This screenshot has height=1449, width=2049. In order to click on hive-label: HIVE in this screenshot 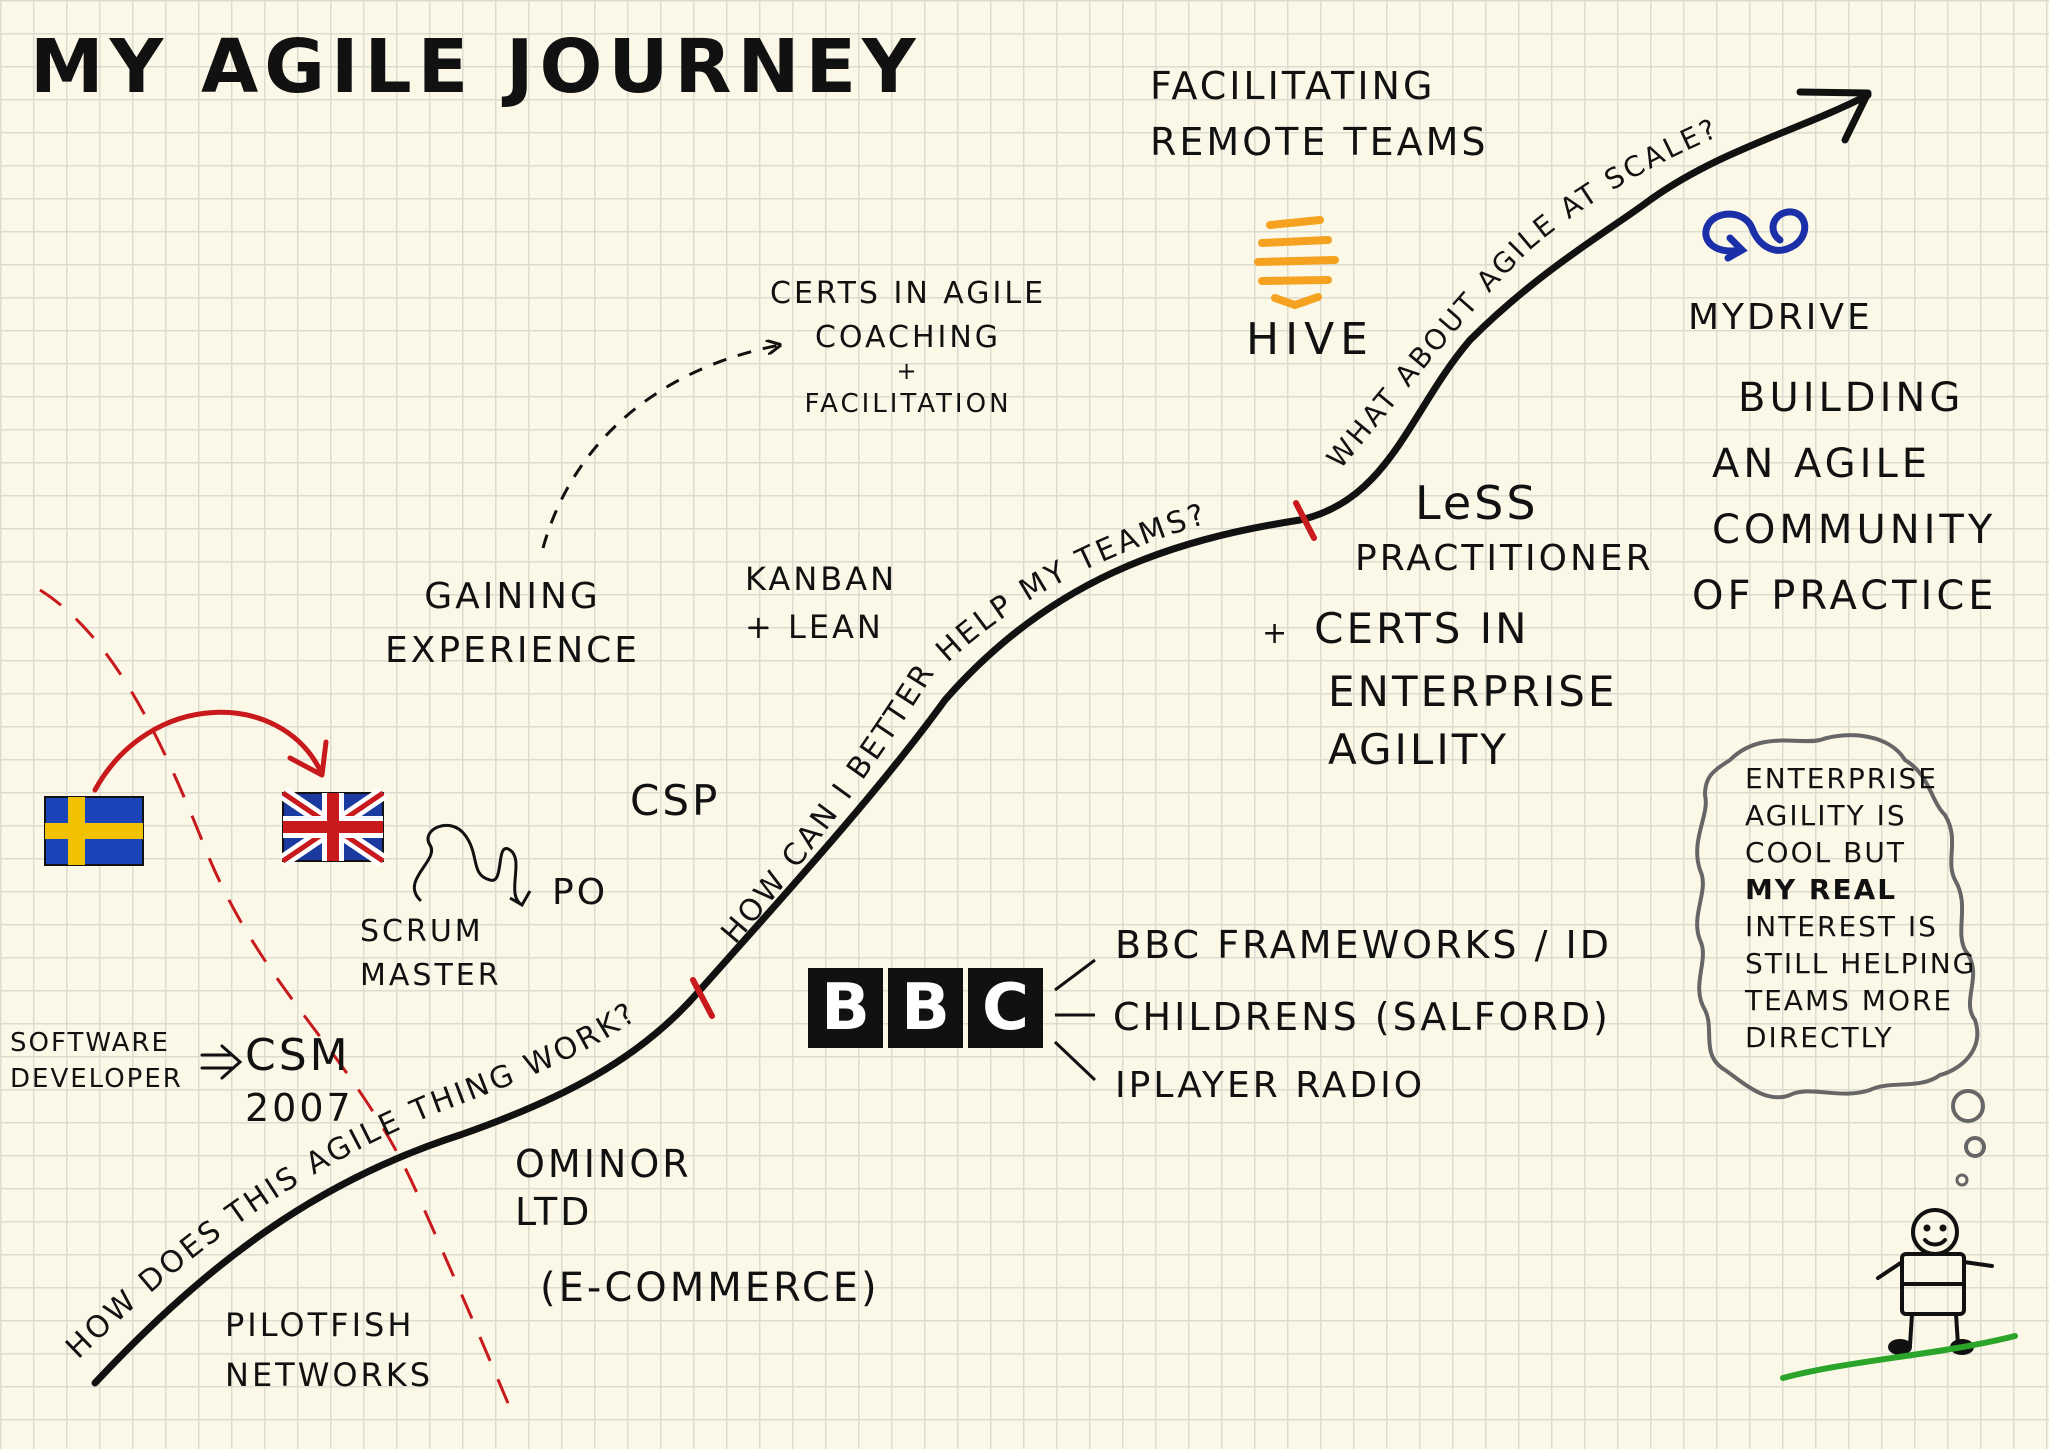, I will do `click(1310, 339)`.